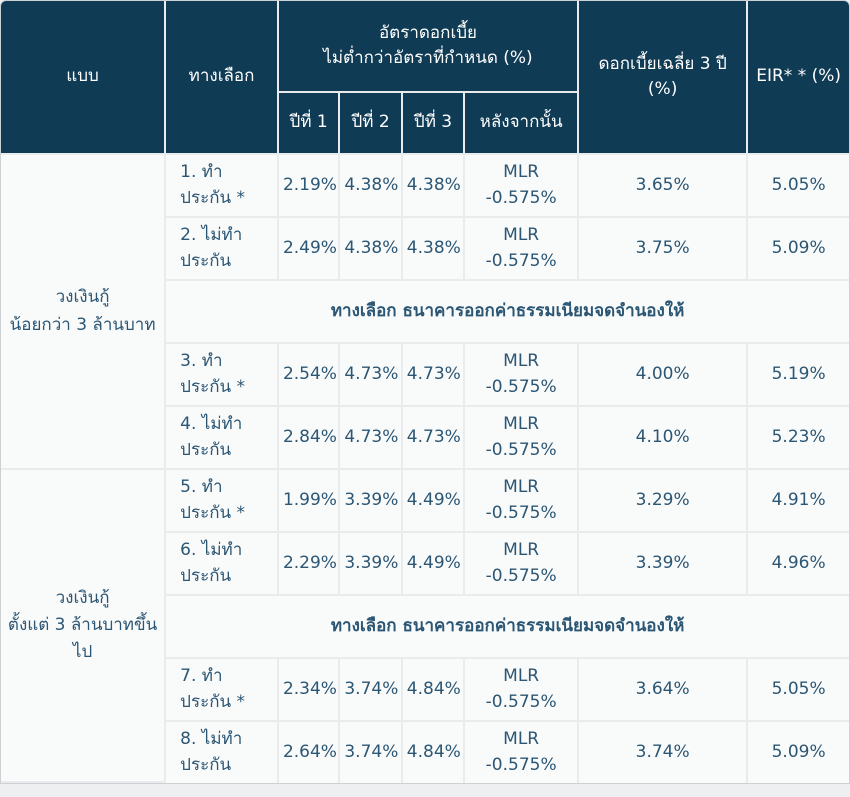 The width and height of the screenshot is (850, 797). What do you see at coordinates (664, 752) in the screenshot?
I see `avg3yr-cell: 3.74%` at bounding box center [664, 752].